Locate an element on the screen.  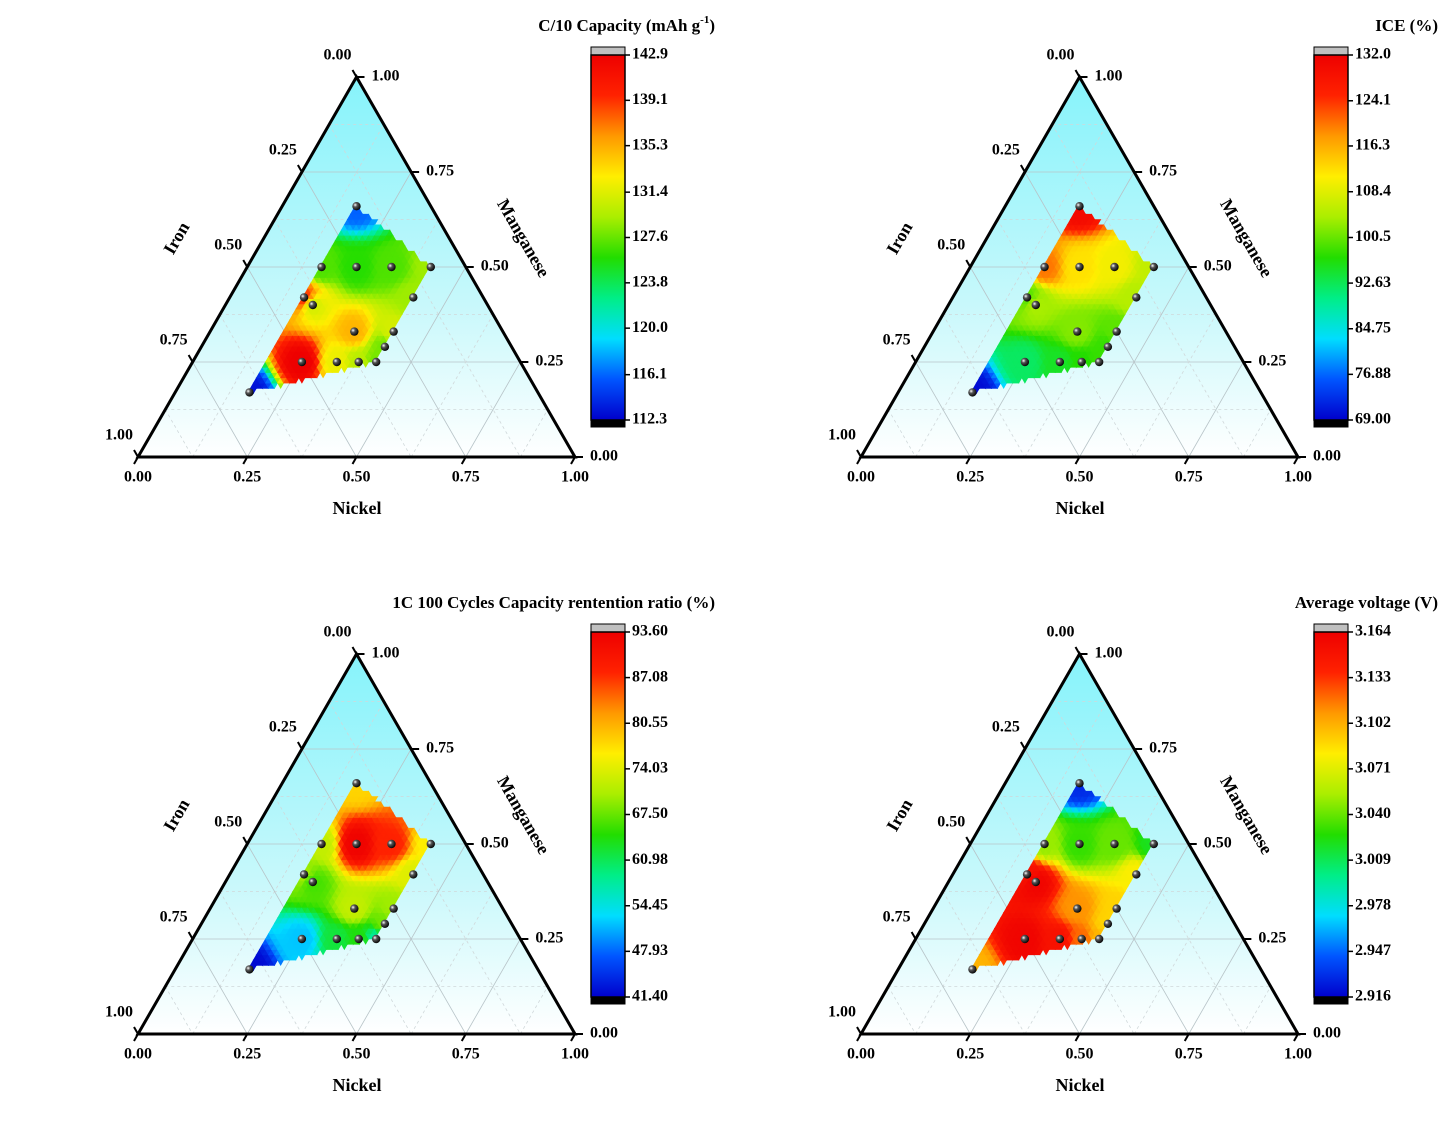
right-tick-label: 0.50 is located at coordinates (495, 843).